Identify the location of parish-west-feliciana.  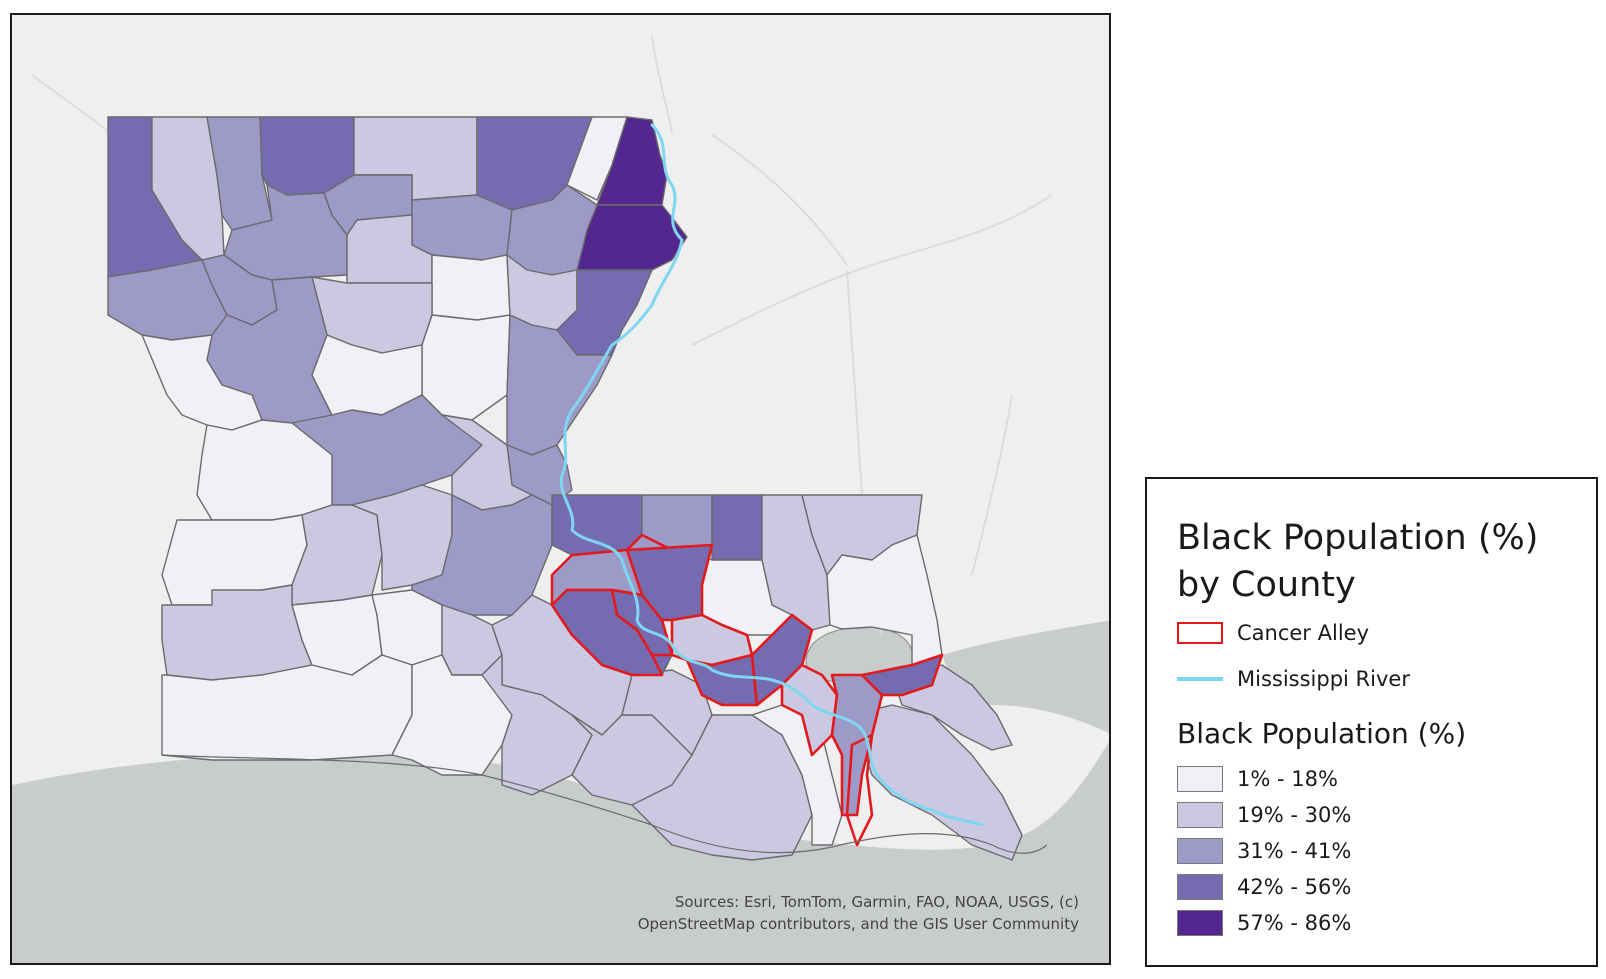
(597, 525).